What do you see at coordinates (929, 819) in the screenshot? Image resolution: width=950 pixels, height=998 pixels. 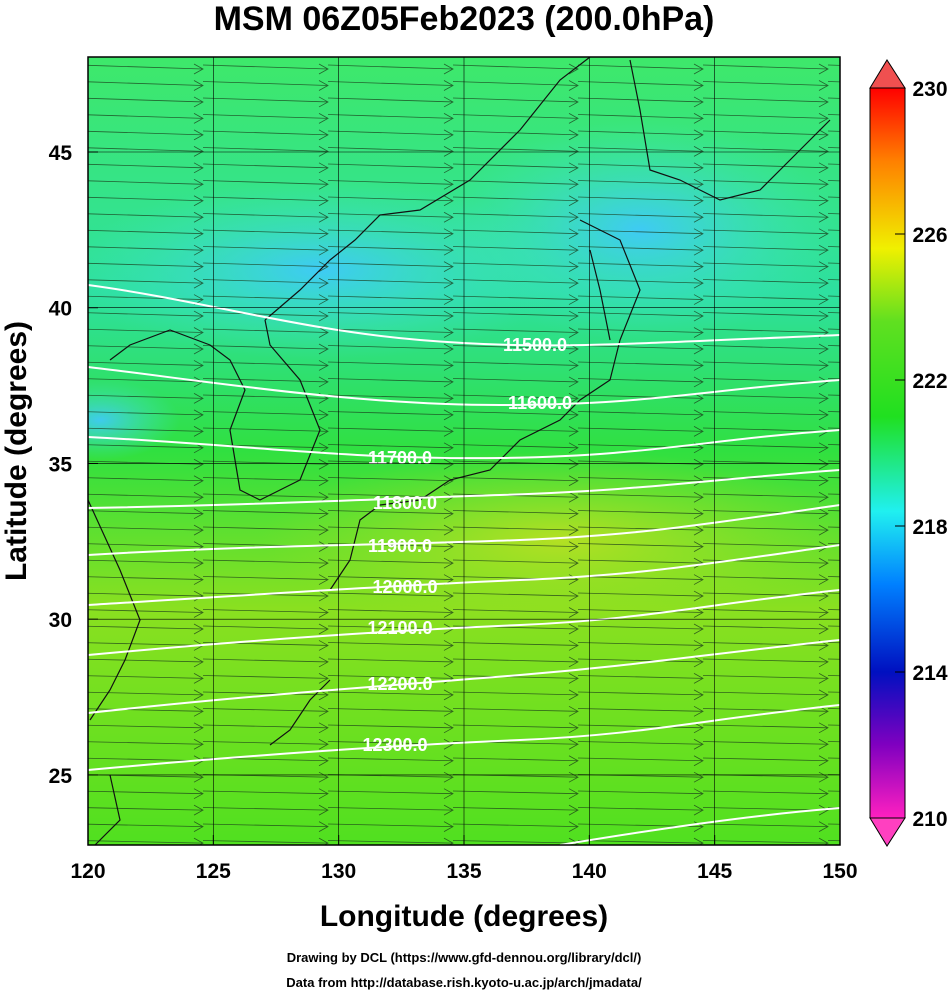 I see `colorbar-tick-label: 210` at bounding box center [929, 819].